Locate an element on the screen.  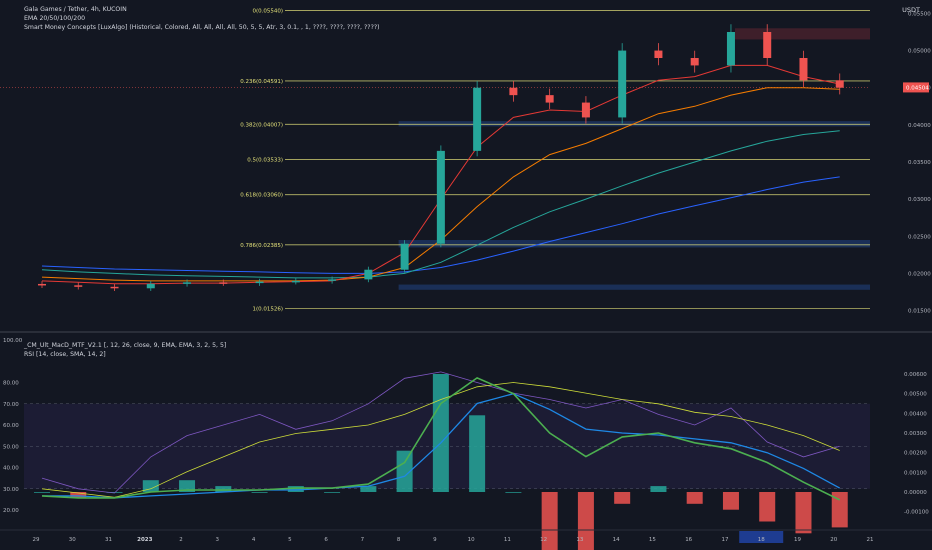
time-tick: 5 is located at coordinates (290, 540).